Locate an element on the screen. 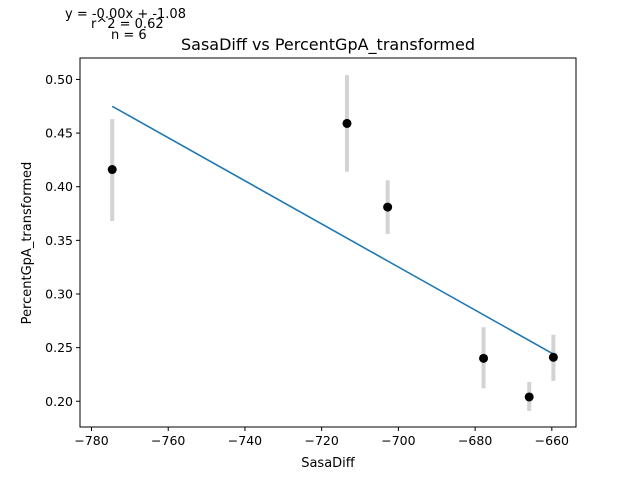 The image size is (640, 480). x-axis-ticks: −780 −760 −740 −720 −700 −680 −660 is located at coordinates (321, 437).